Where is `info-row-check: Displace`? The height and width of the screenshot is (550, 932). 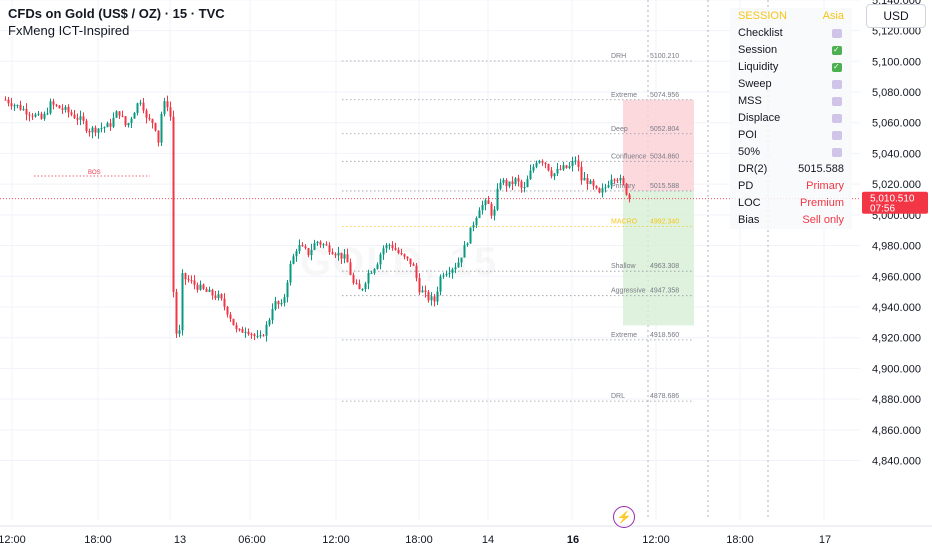 info-row-check: Displace is located at coordinates (791, 118).